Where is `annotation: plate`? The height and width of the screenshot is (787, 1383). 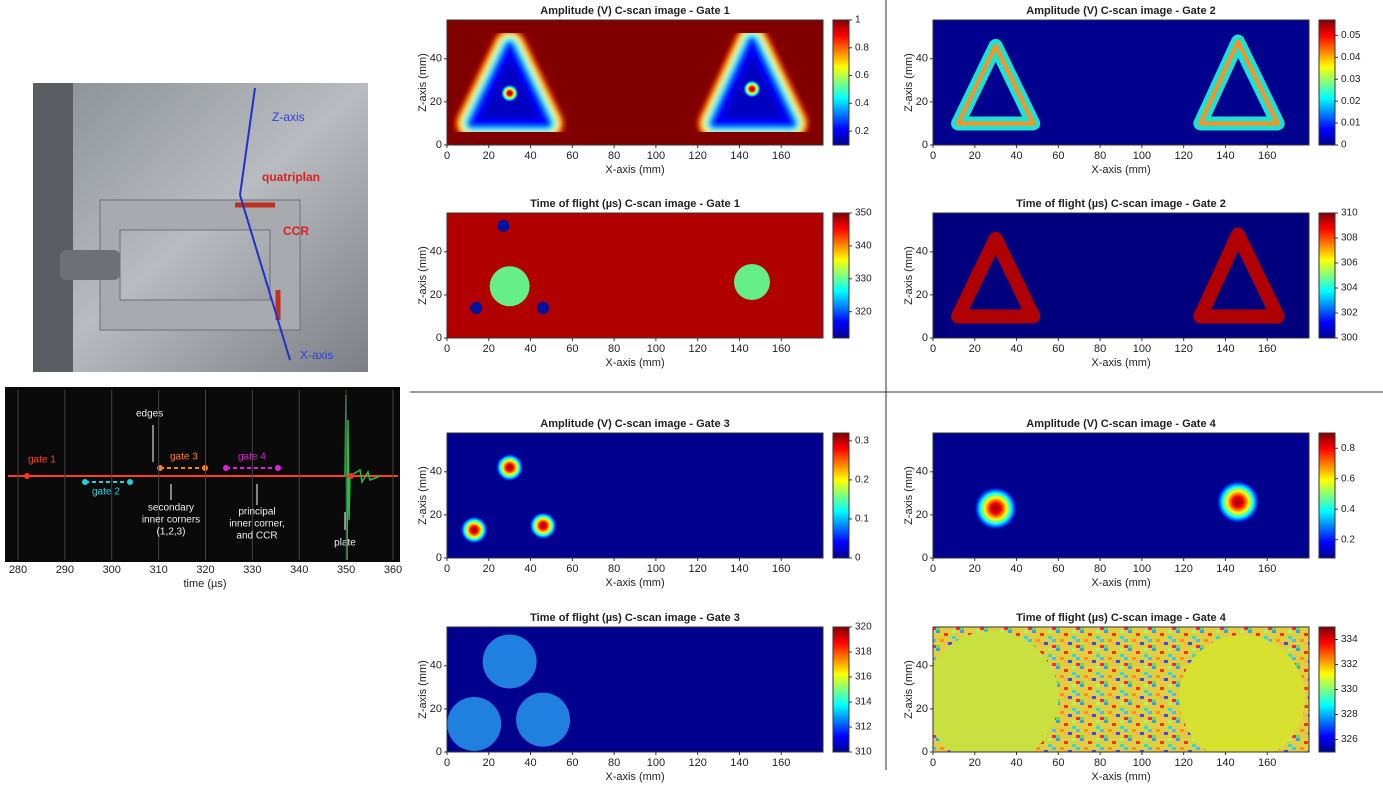
annotation: plate is located at coordinates (345, 543).